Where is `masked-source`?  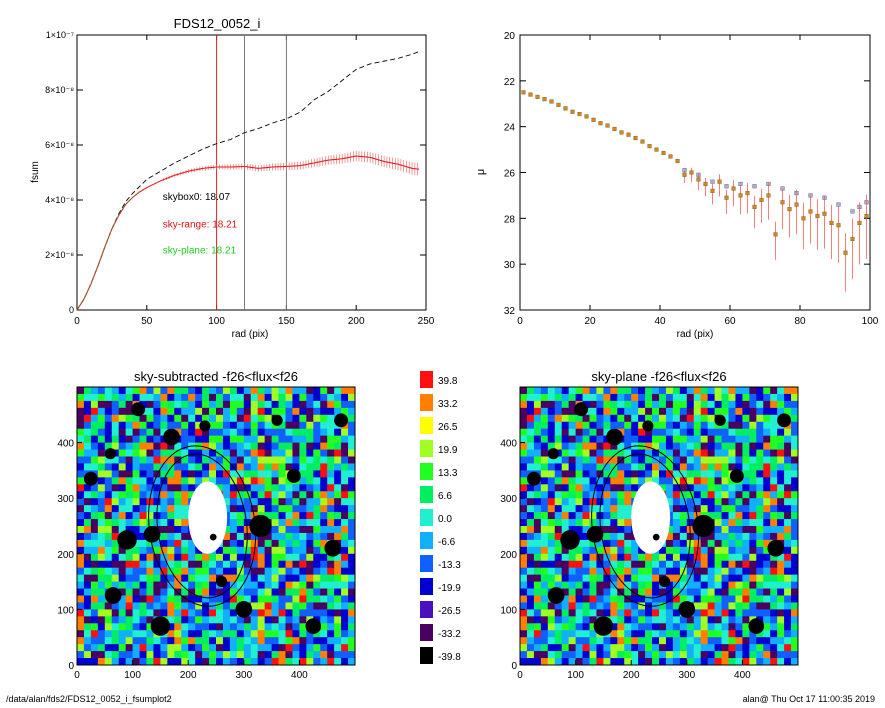
masked-source is located at coordinates (556, 595).